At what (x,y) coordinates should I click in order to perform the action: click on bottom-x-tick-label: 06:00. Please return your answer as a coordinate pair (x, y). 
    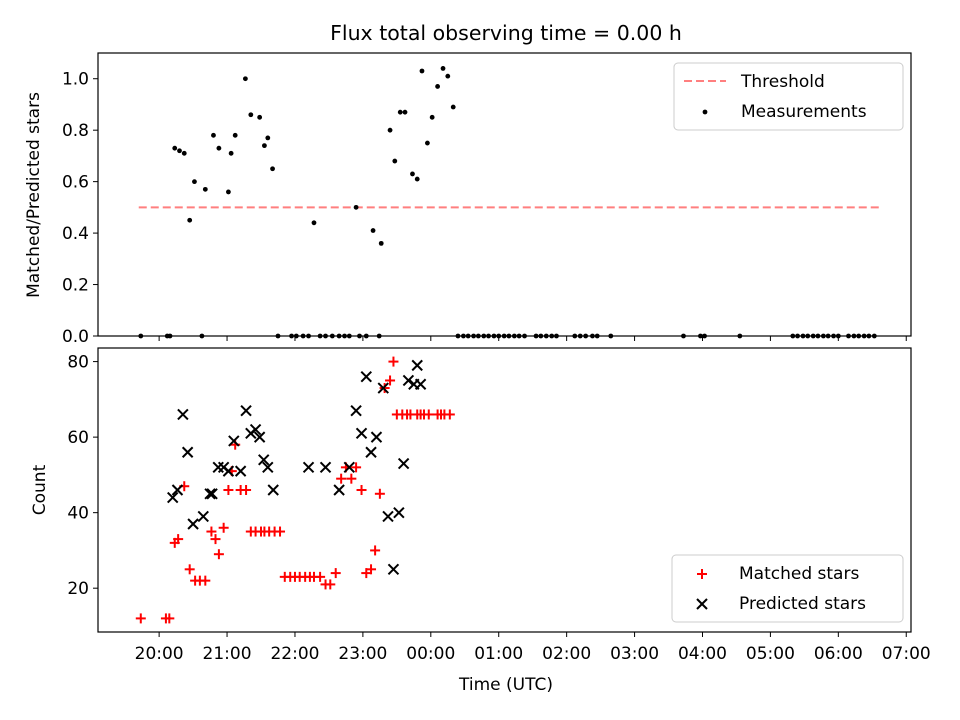
    Looking at the image, I should click on (838, 654).